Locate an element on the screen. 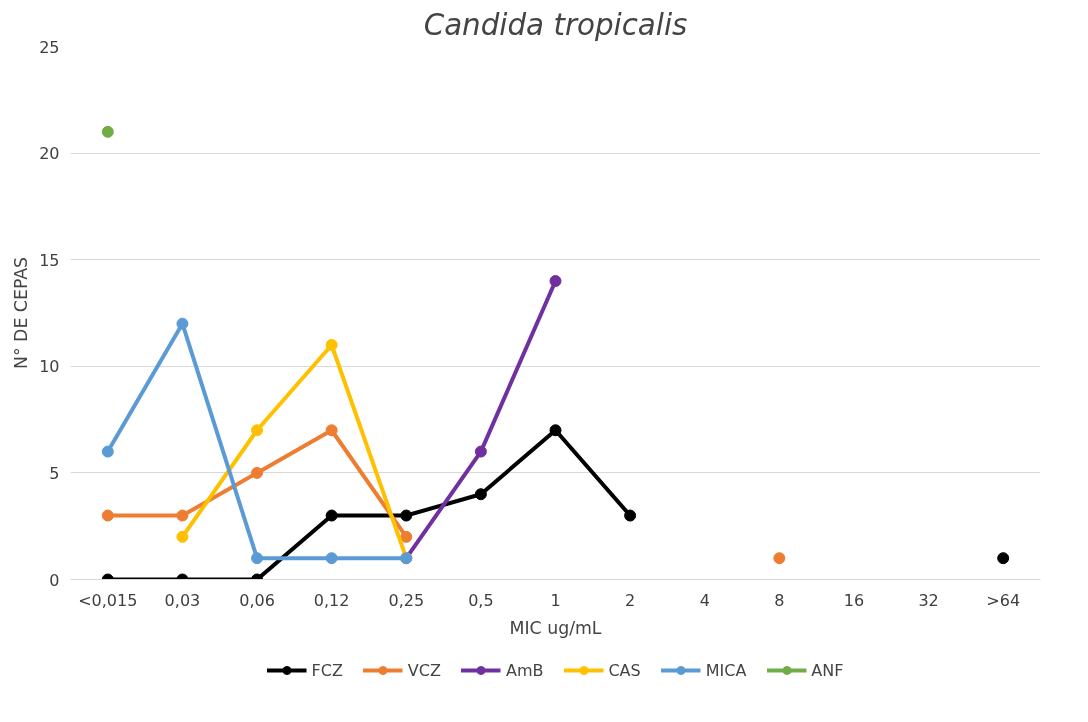  legend-label: ANF is located at coordinates (827, 670).